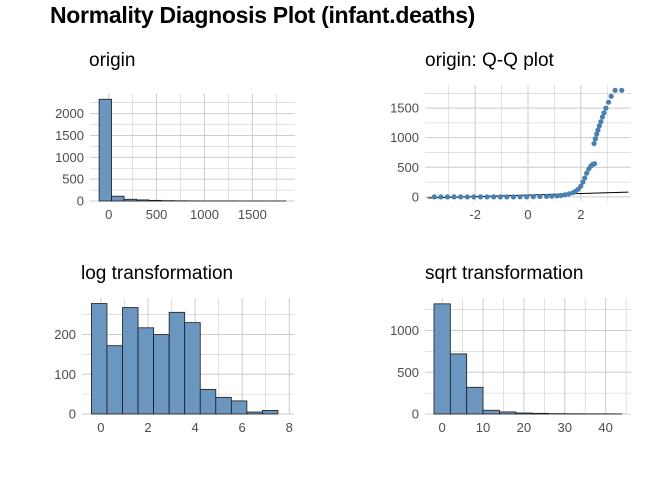 The height and width of the screenshot is (480, 672). Describe the element at coordinates (510, 153) in the screenshot. I see `panel-qq: -2 0 2 0 500 1000 1500` at that location.